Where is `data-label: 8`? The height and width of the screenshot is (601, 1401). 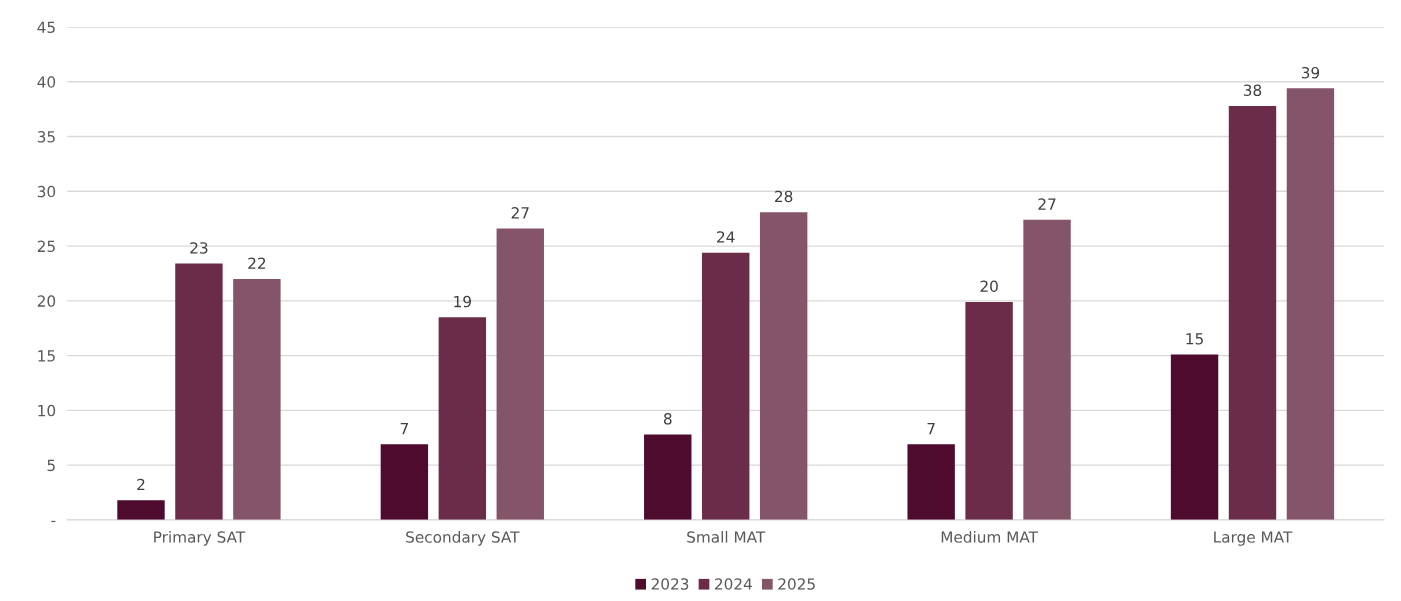 data-label: 8 is located at coordinates (667, 418).